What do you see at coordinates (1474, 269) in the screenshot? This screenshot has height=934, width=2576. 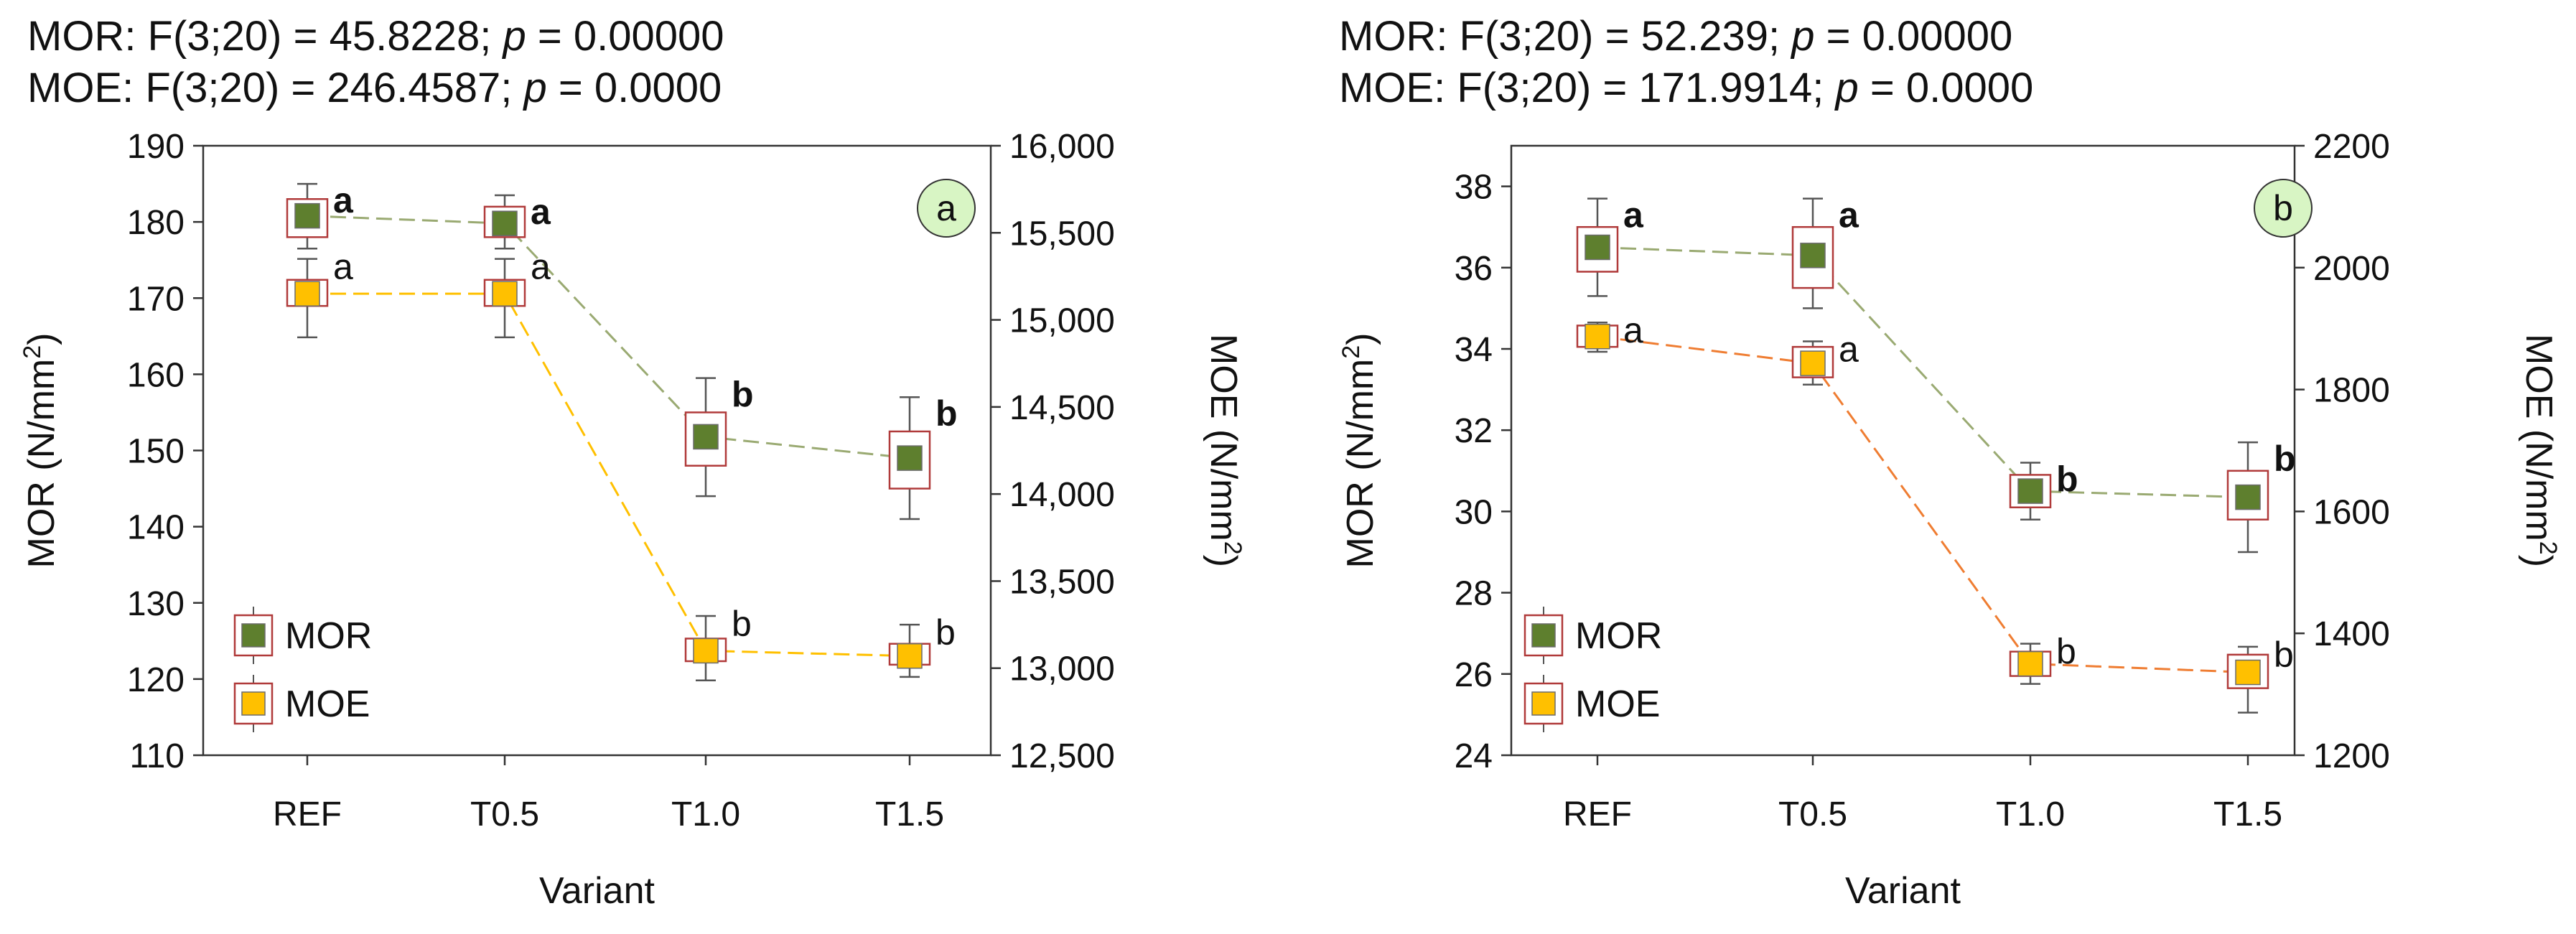 I see `y-left-tick-label: 36` at bounding box center [1474, 269].